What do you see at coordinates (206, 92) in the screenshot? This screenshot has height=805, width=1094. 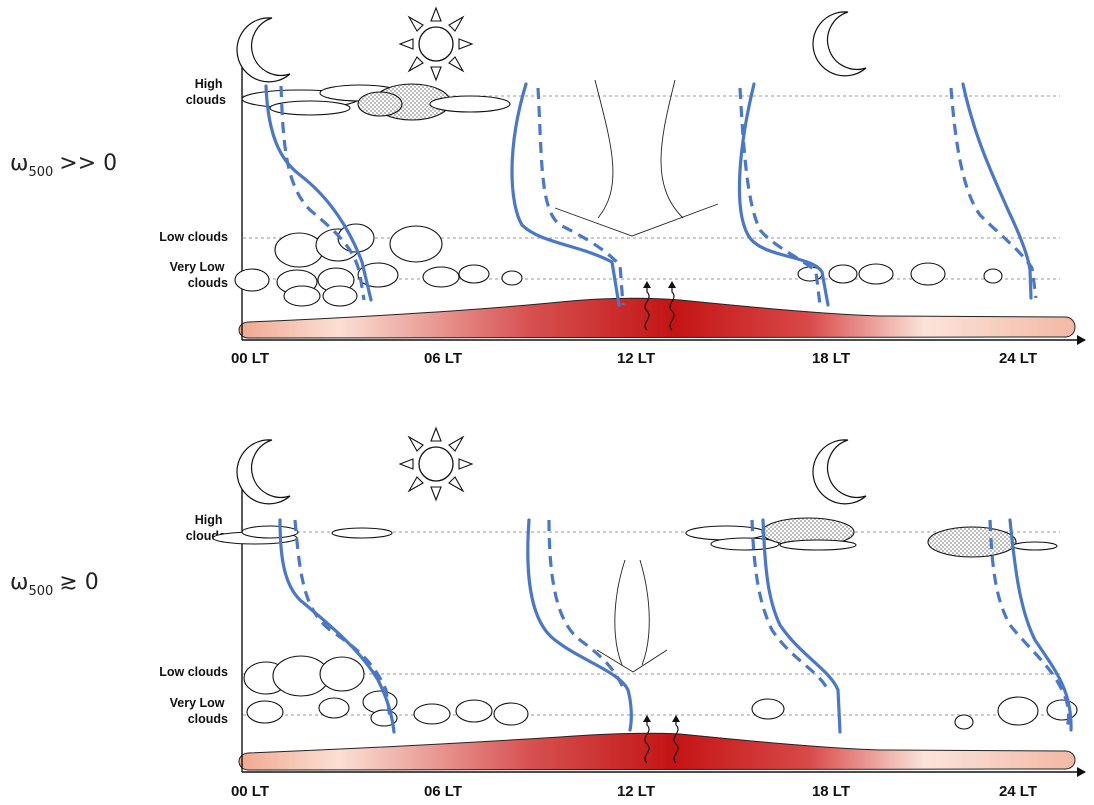 I see `high-clouds-label: High clouds` at bounding box center [206, 92].